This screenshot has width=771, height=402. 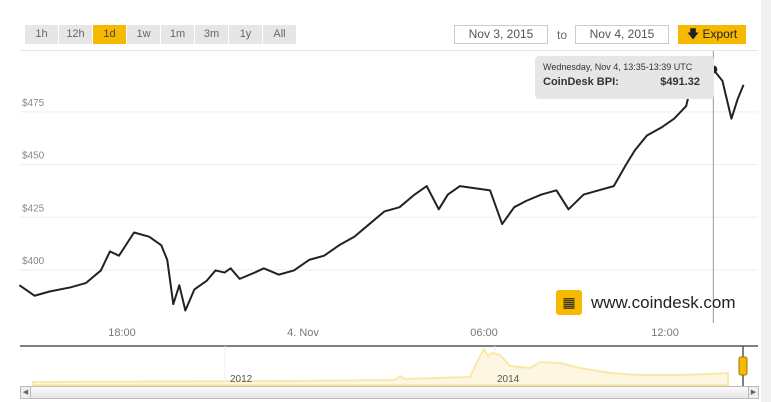 What do you see at coordinates (618, 67) in the screenshot?
I see `tooltip-time: Wednesday, Nov 4, 13:35-13:39 UTC` at bounding box center [618, 67].